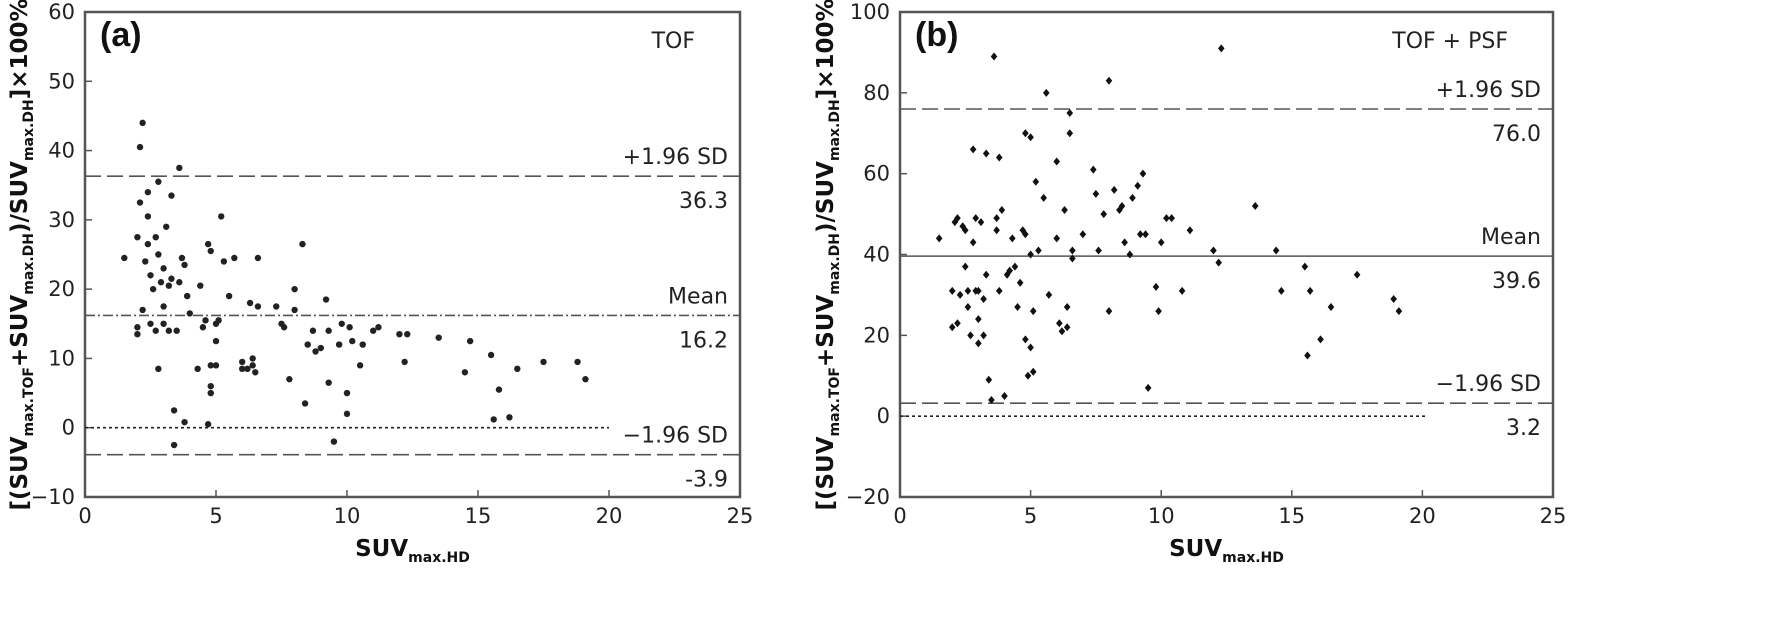 The width and height of the screenshot is (1773, 631). Describe the element at coordinates (84, 516) in the screenshot. I see `x-tick-label: 0` at that location.